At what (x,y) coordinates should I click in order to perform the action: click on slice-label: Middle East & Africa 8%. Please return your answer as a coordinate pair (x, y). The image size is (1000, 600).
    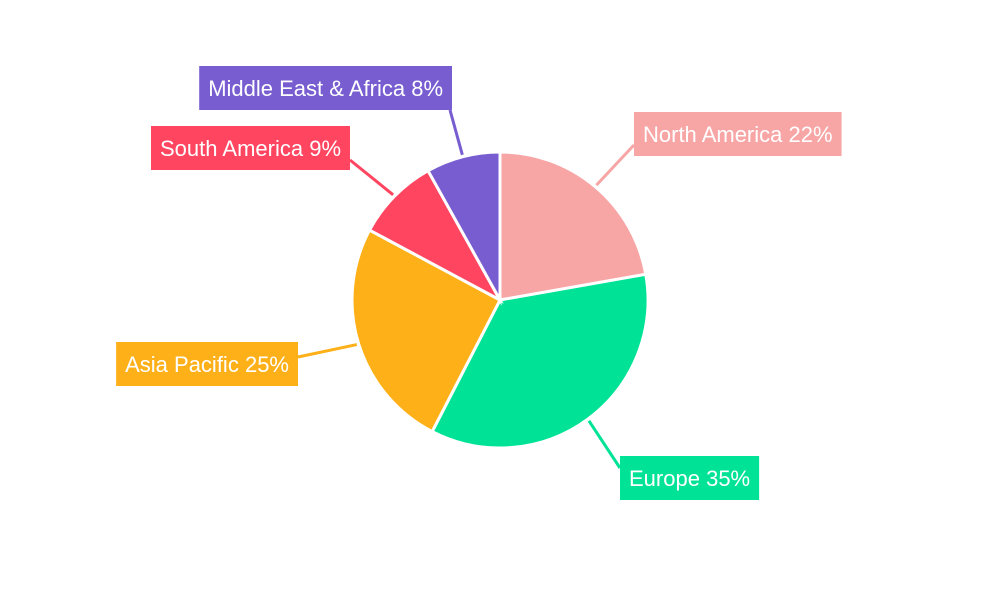
    Looking at the image, I should click on (325, 88).